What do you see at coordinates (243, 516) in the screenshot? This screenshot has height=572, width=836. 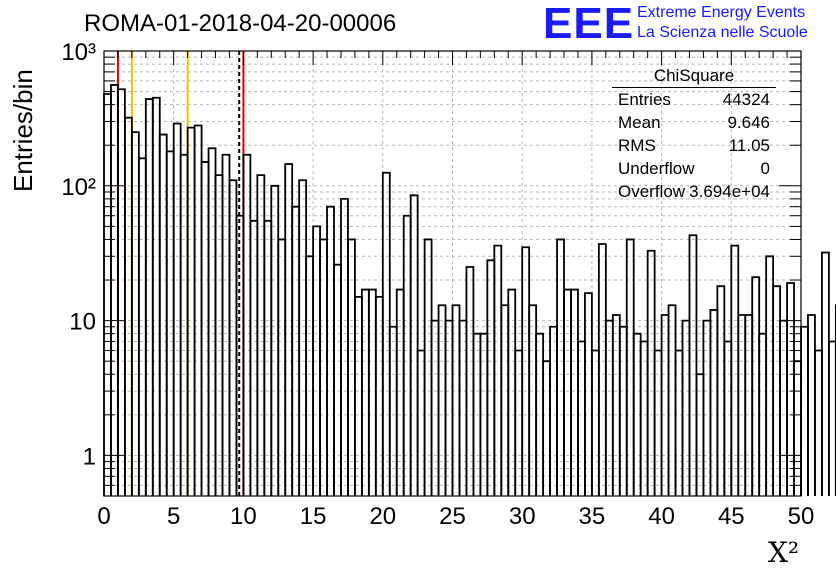 I see `x-tick-label: 10` at bounding box center [243, 516].